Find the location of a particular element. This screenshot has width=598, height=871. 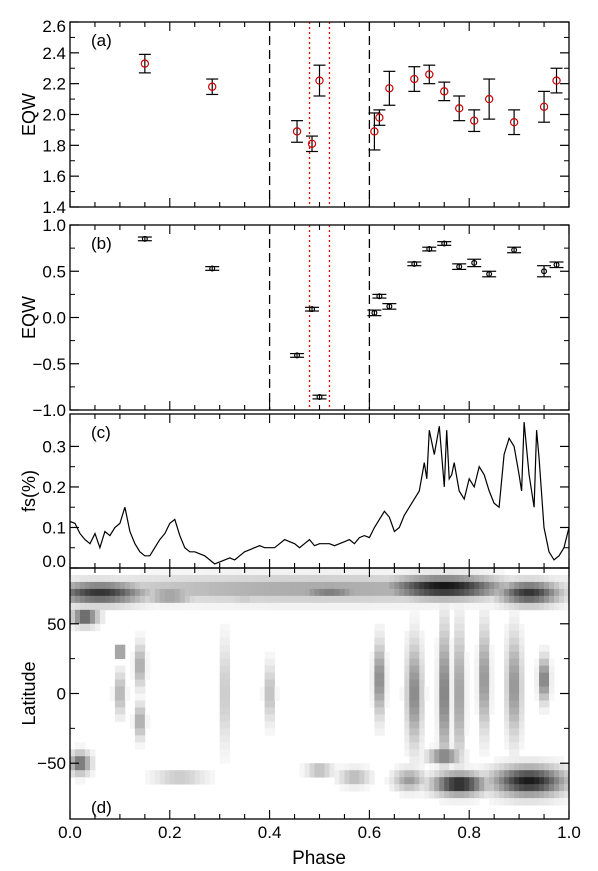

y-tick-label: 0.0 is located at coordinates (54, 318).